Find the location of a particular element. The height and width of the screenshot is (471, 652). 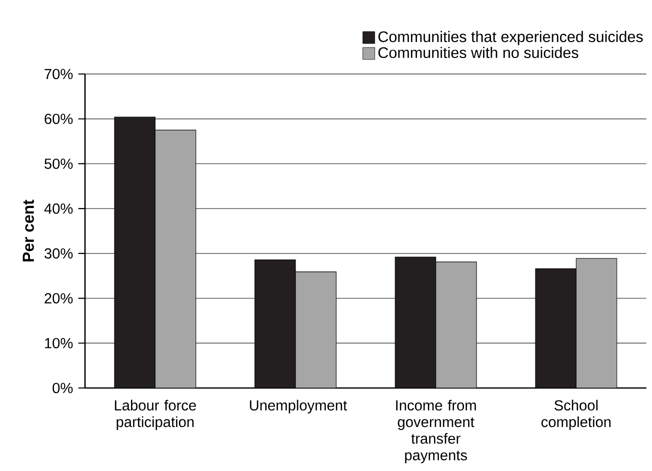

y-tick-label: 70% is located at coordinates (58, 74).